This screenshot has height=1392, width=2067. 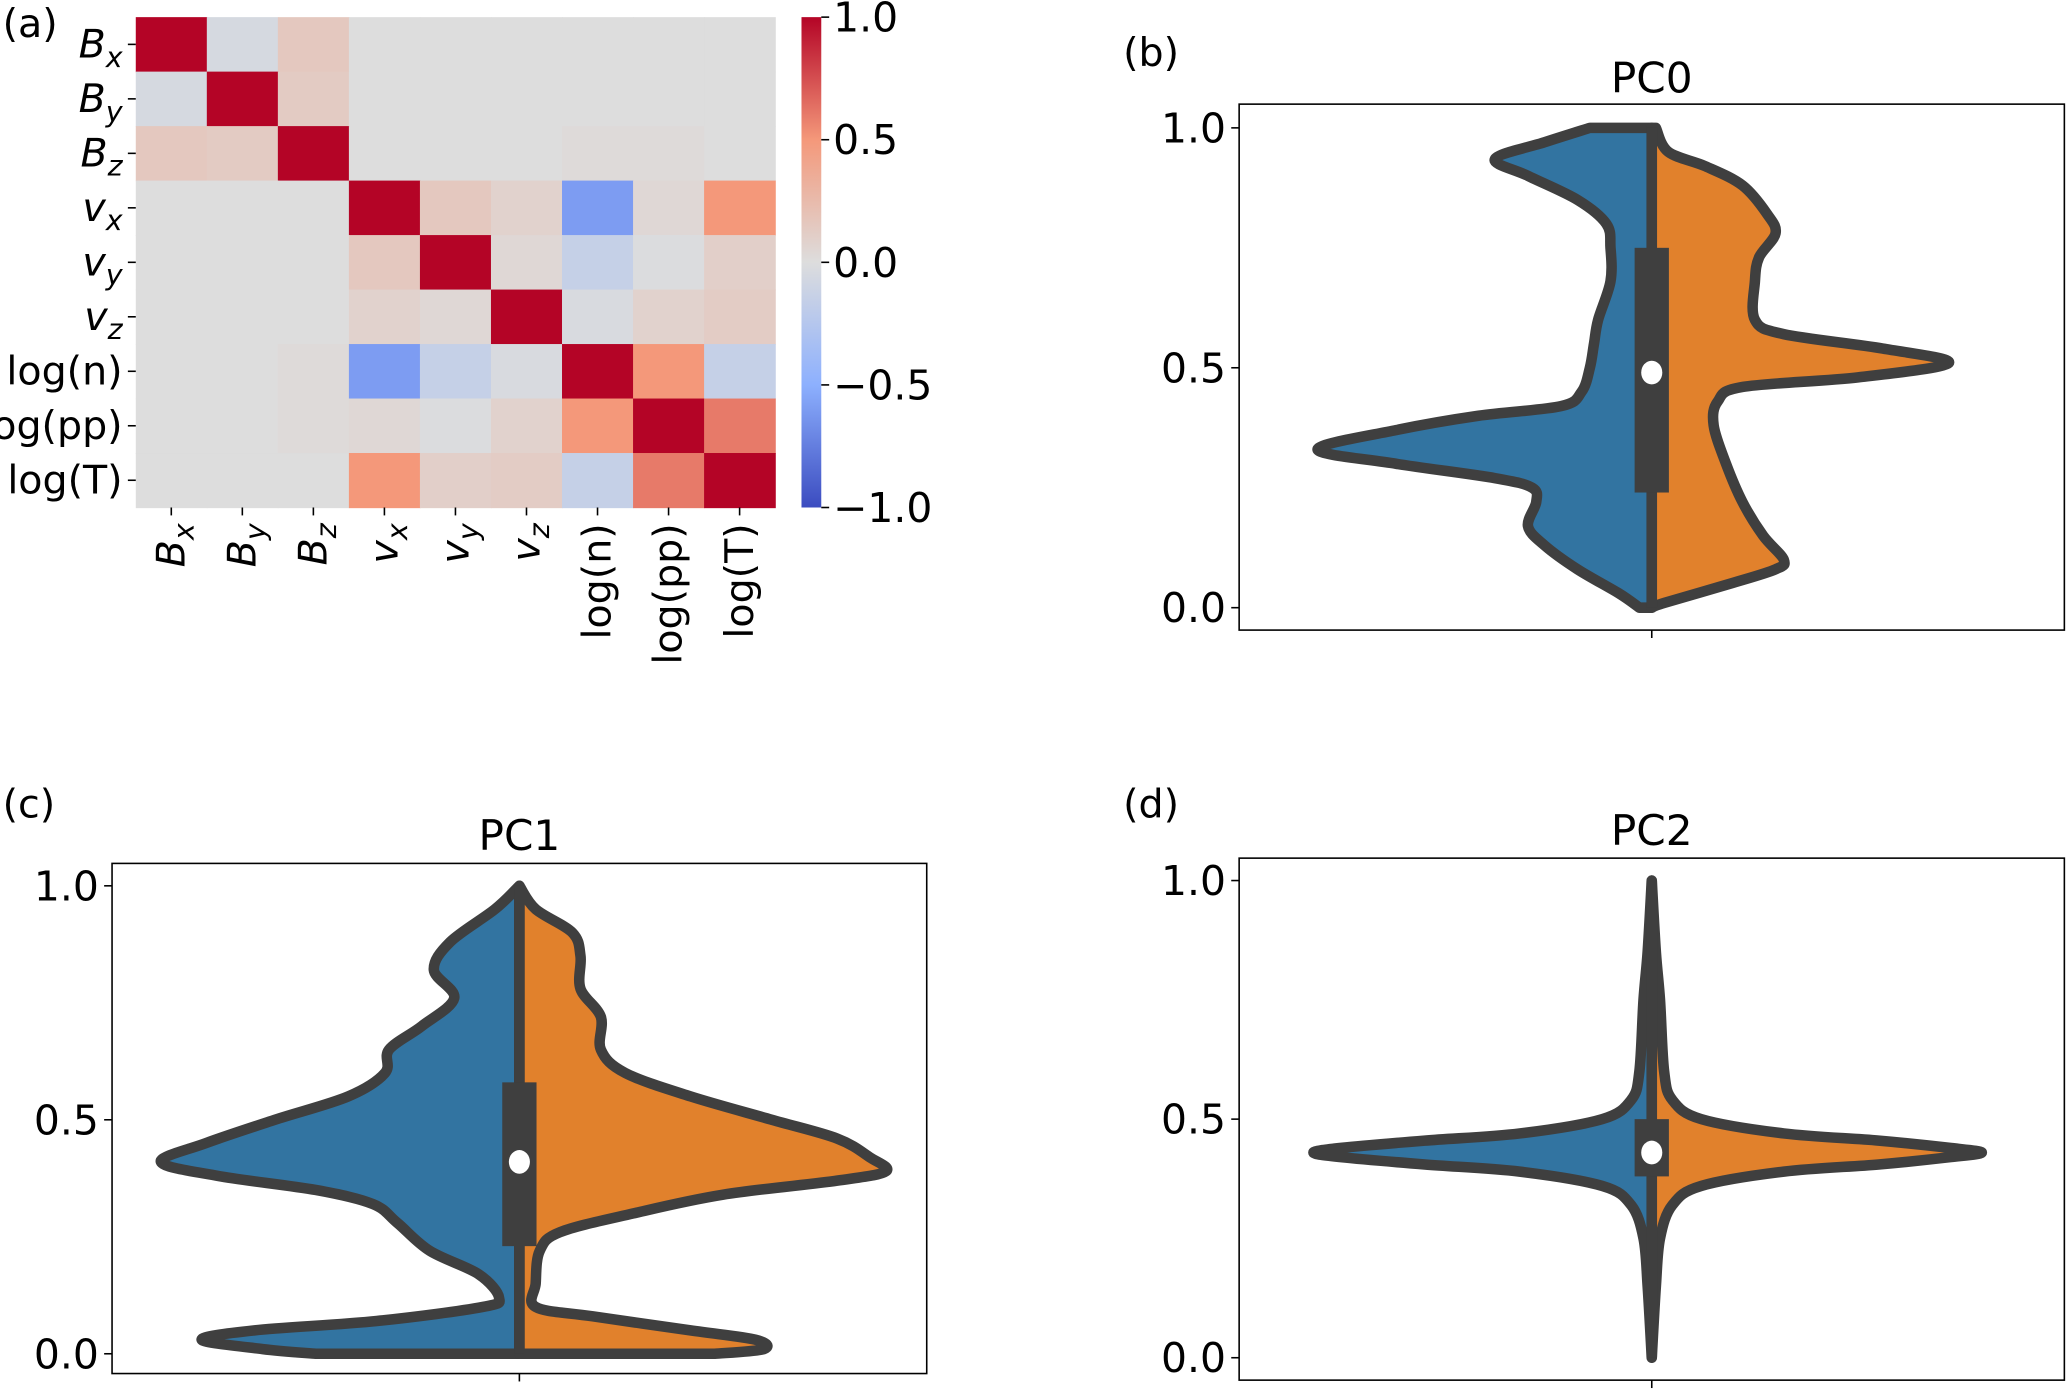 What do you see at coordinates (1483, 1119) in the screenshot?
I see `violin-left-half` at bounding box center [1483, 1119].